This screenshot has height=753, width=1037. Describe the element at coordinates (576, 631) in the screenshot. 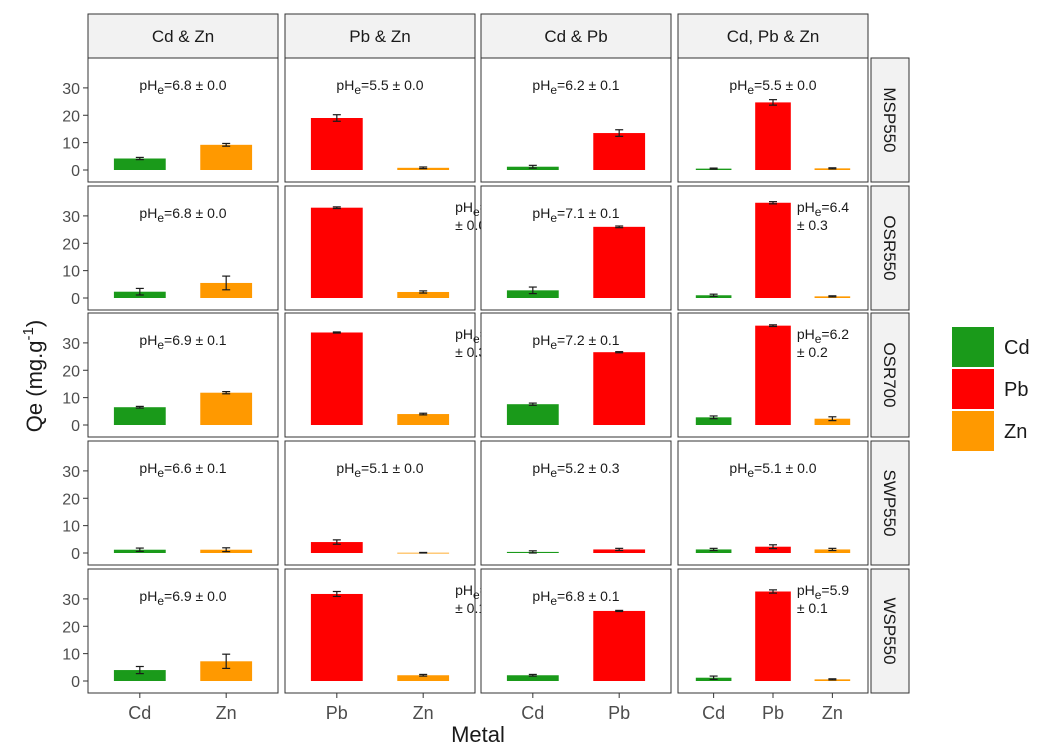

I see `panel: pHe=6.8 ± 0.1` at that location.